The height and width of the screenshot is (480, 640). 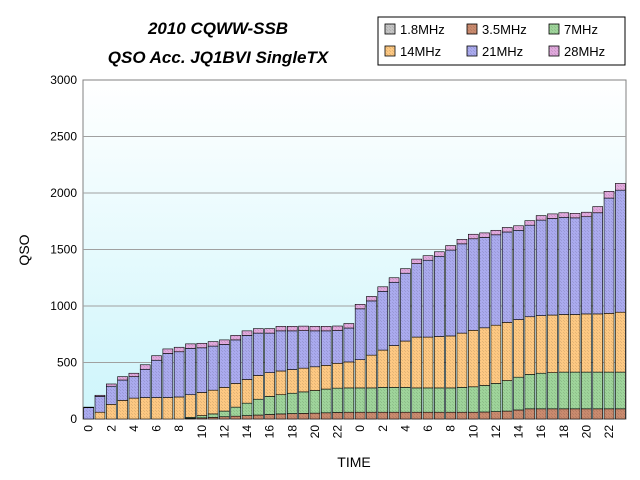 I want to click on y-tick-label: 2500, so click(x=63, y=137).